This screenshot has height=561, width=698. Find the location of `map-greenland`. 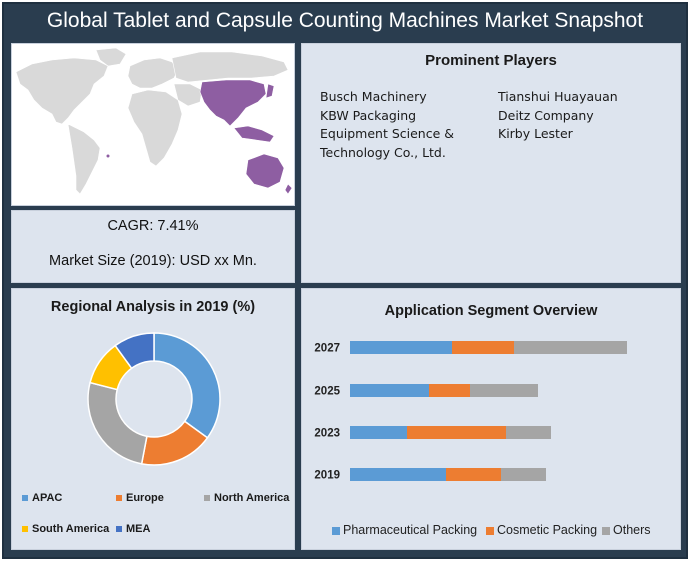

map-greenland is located at coordinates (111, 57).